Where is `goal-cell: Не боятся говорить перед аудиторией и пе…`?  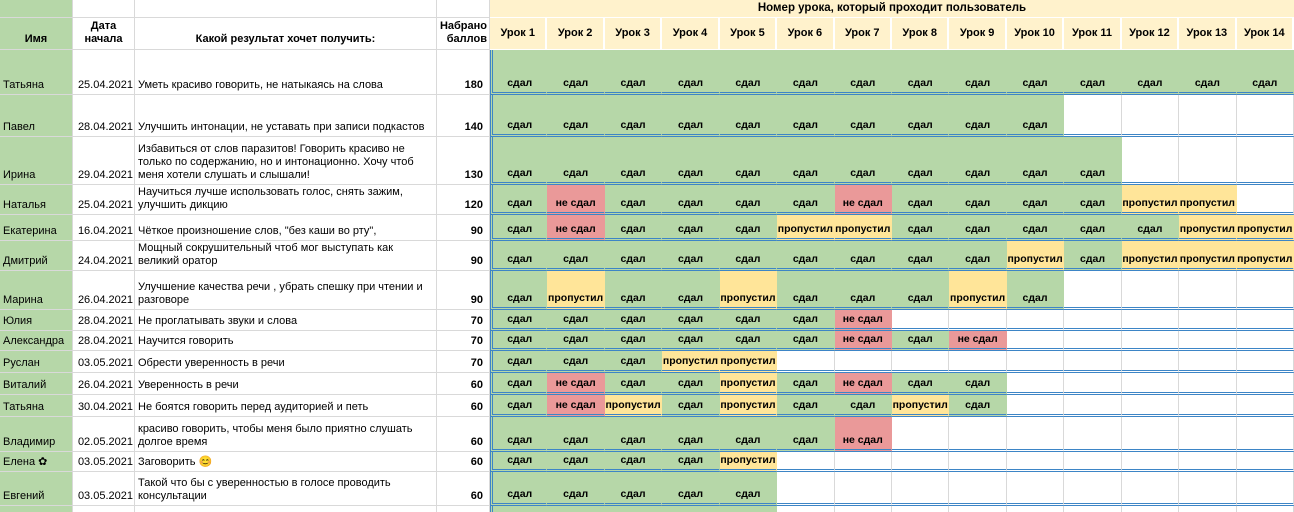 goal-cell: Не боятся говорить перед аудиторией и пе… is located at coordinates (286, 406).